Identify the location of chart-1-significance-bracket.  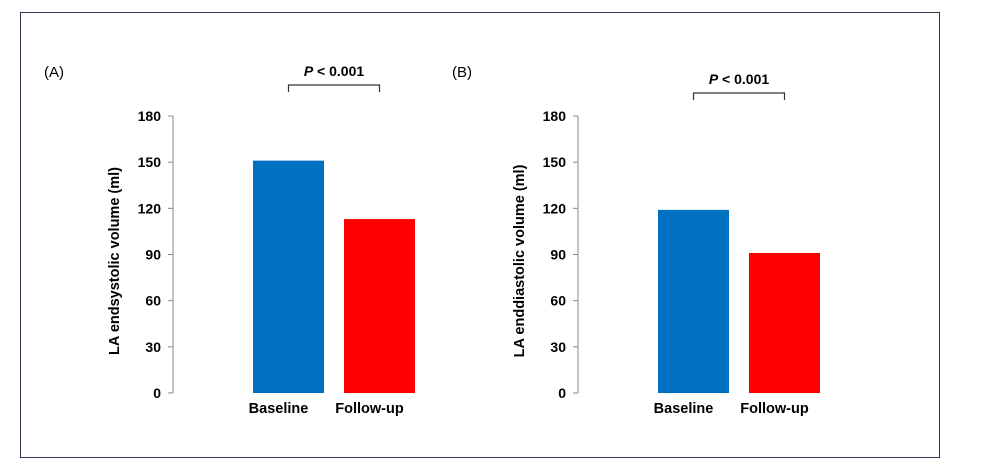
(334, 88).